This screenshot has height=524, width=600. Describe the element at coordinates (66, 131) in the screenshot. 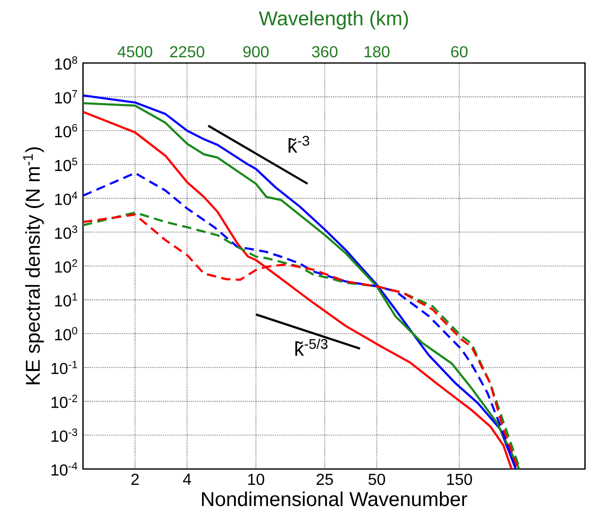

I see `y-tick-label: 10$^{6}$` at that location.